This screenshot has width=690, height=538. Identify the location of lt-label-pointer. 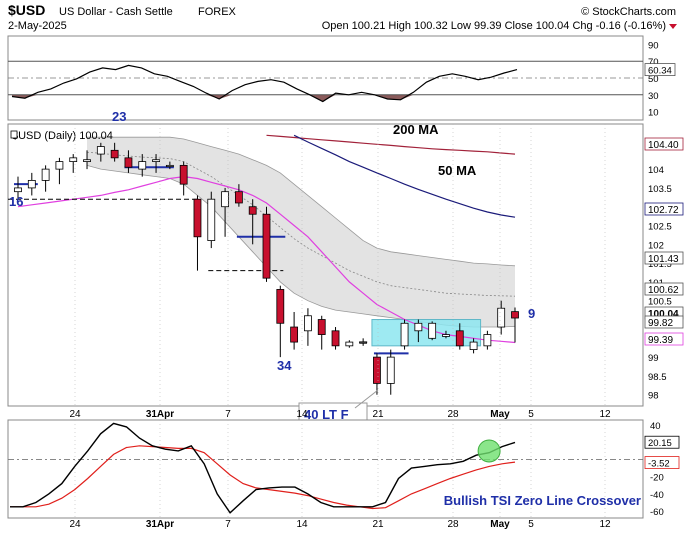
(366, 399).